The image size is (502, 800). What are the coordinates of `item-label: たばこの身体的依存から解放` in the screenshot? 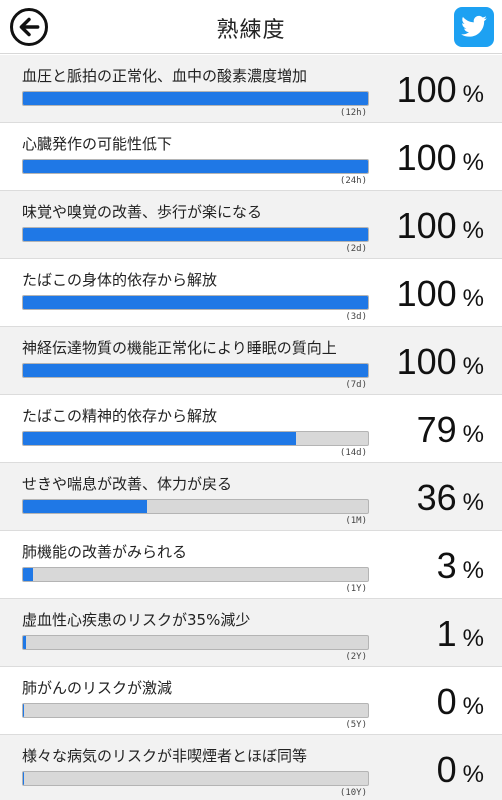 It's located at (120, 280).